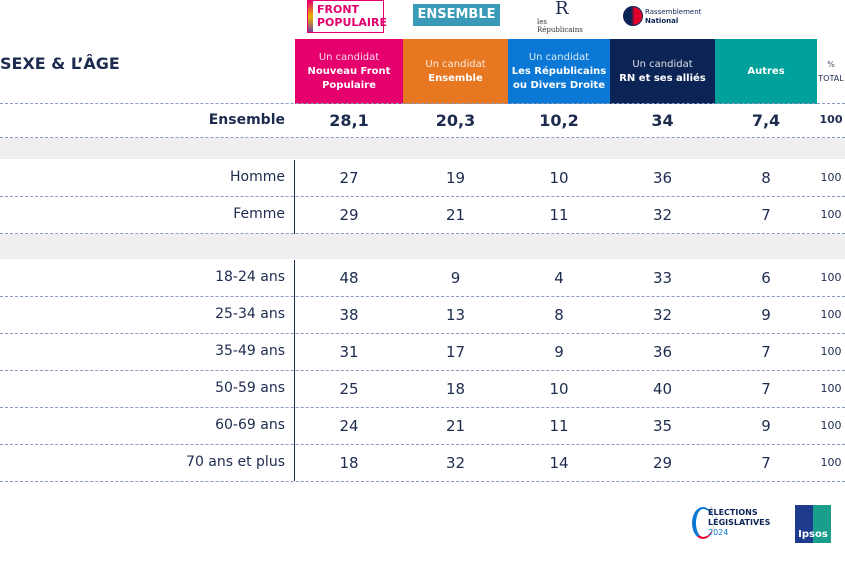  What do you see at coordinates (422, 463) in the screenshot?
I see `table-row: 70 ans et plus 18 32 14 29 7 100` at bounding box center [422, 463].